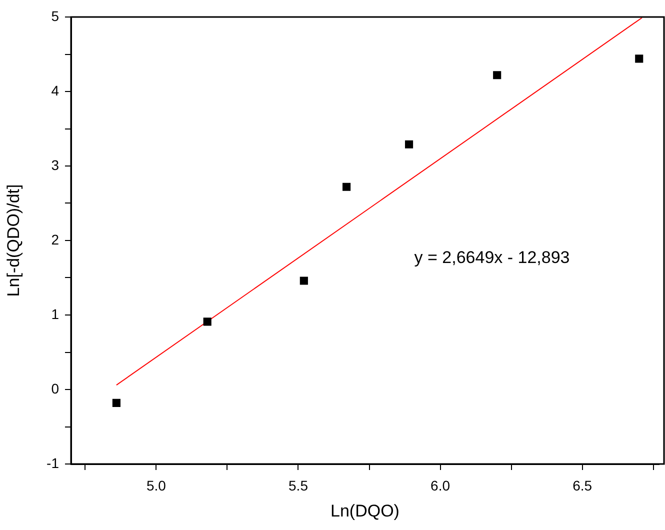  I want to click on annotation: y = 2,6649x - 12,893, so click(492, 258).